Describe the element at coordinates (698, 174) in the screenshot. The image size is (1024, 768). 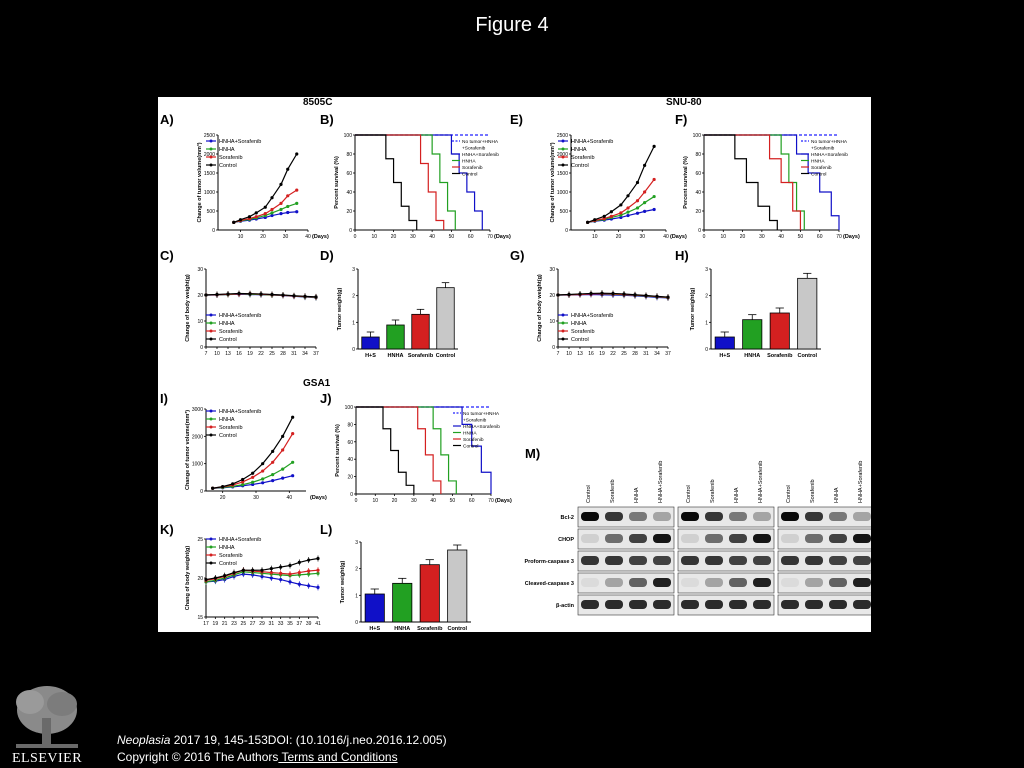
I see `y-tick-label: 60` at that location.